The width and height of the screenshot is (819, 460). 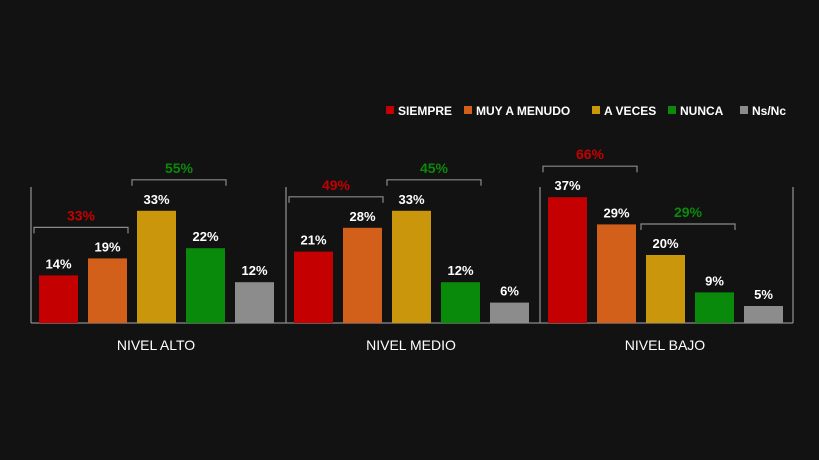 I want to click on category-label-nivel-medio: NIVEL MEDIO, so click(x=411, y=345).